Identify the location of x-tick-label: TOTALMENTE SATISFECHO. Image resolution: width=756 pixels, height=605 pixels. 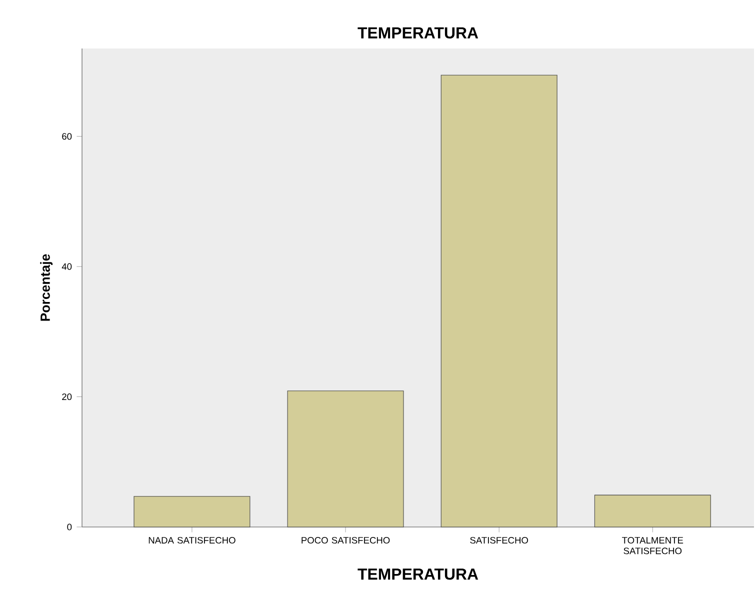
(653, 545).